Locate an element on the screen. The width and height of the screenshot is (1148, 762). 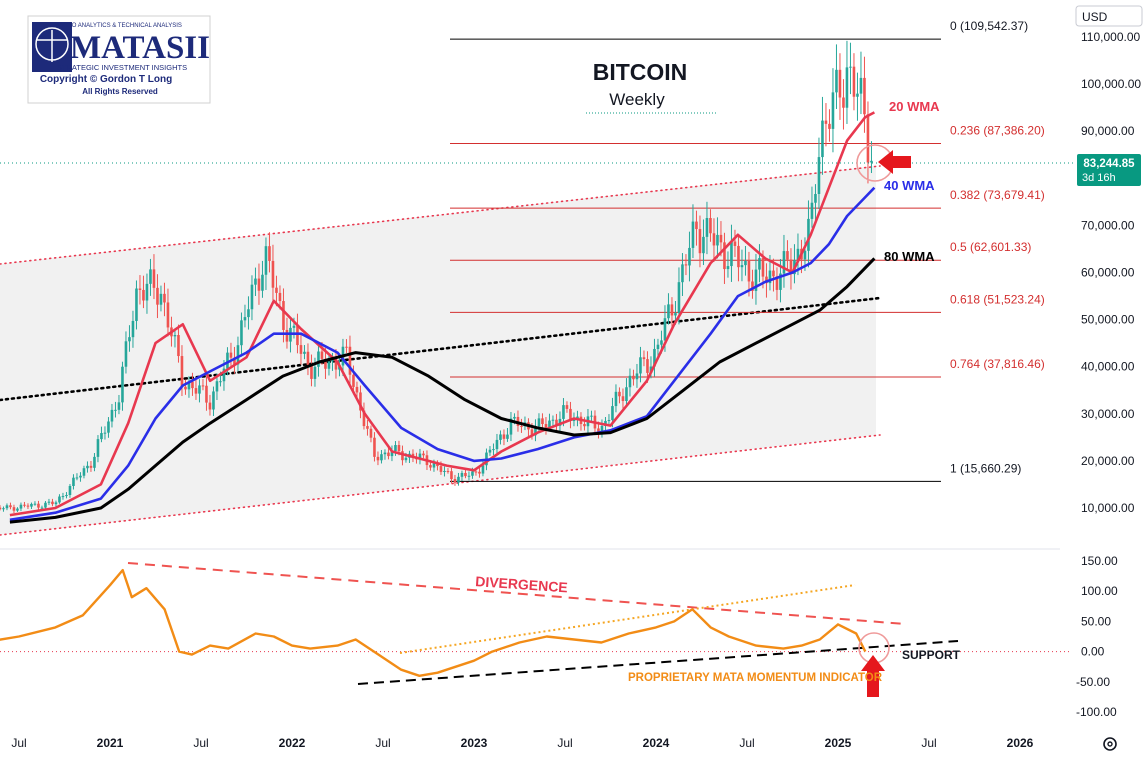
x-tick-label: 2024 is located at coordinates (656, 743).